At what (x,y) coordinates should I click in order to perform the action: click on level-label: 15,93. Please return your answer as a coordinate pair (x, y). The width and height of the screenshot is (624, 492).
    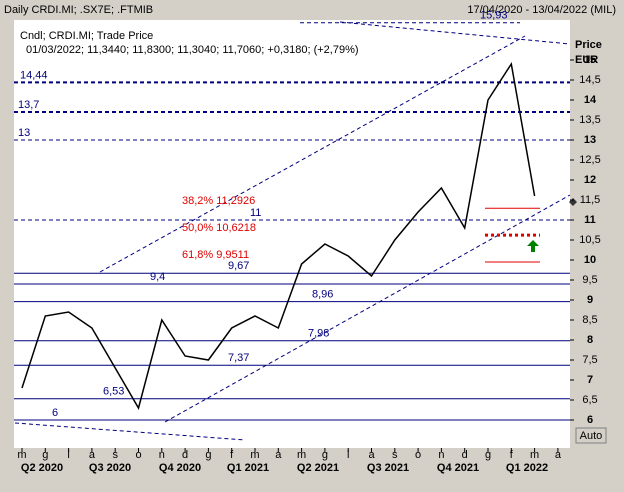
    Looking at the image, I should click on (494, 16).